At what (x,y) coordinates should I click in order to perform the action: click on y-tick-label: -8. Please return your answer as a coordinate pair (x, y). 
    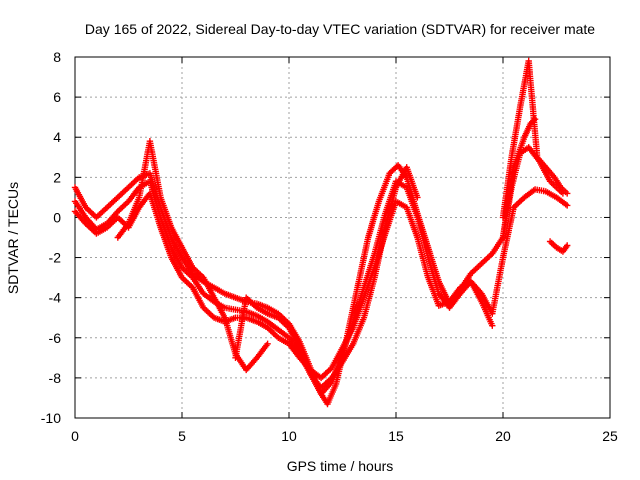
    Looking at the image, I should click on (55, 378).